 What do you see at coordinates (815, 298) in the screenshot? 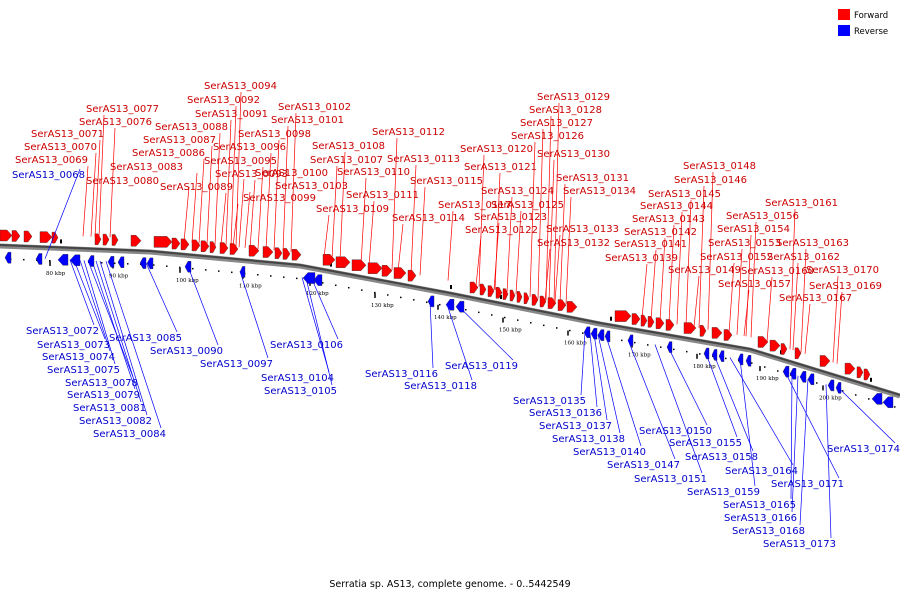
I see `forward-gene-label: SerAS13_0167` at bounding box center [815, 298].